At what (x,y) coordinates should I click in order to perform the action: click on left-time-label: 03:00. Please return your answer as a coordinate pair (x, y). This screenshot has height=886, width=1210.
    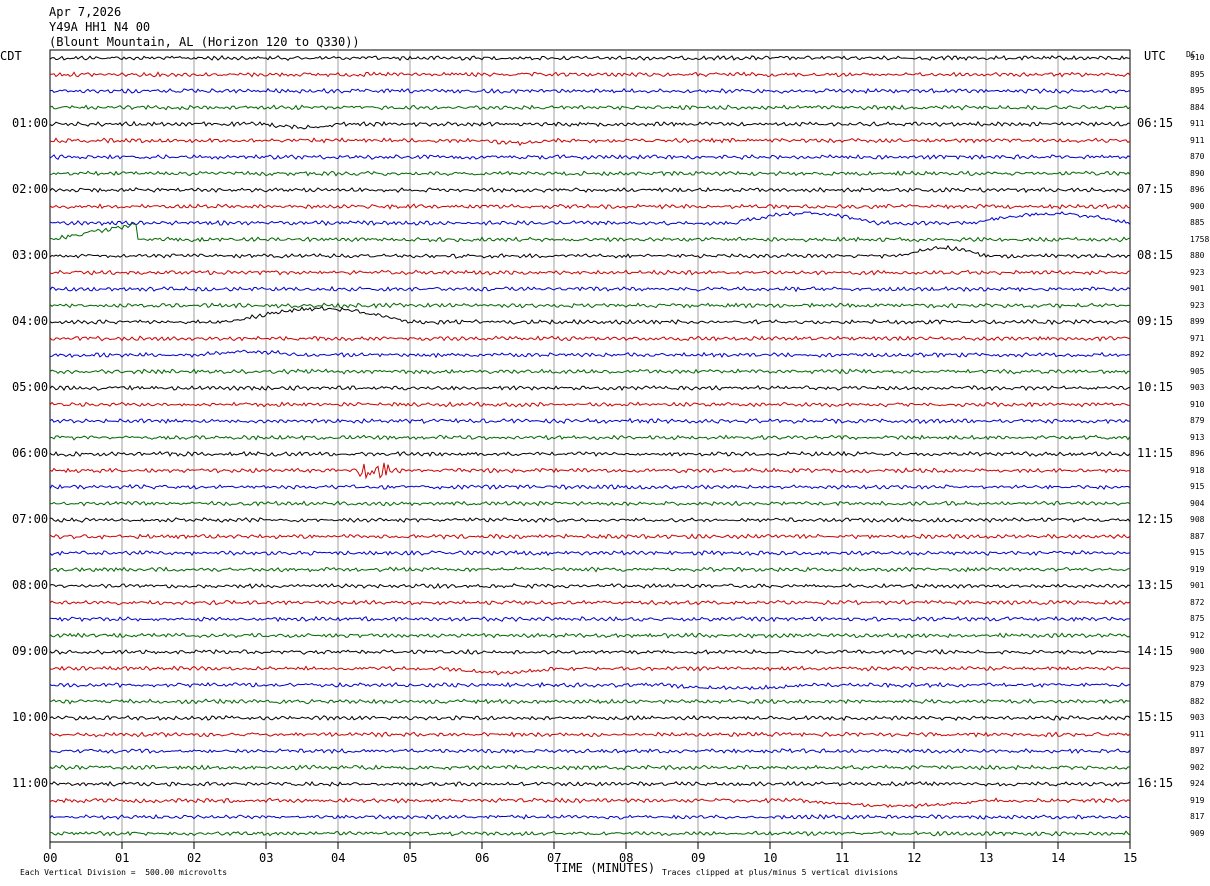
    Looking at the image, I should click on (30, 255).